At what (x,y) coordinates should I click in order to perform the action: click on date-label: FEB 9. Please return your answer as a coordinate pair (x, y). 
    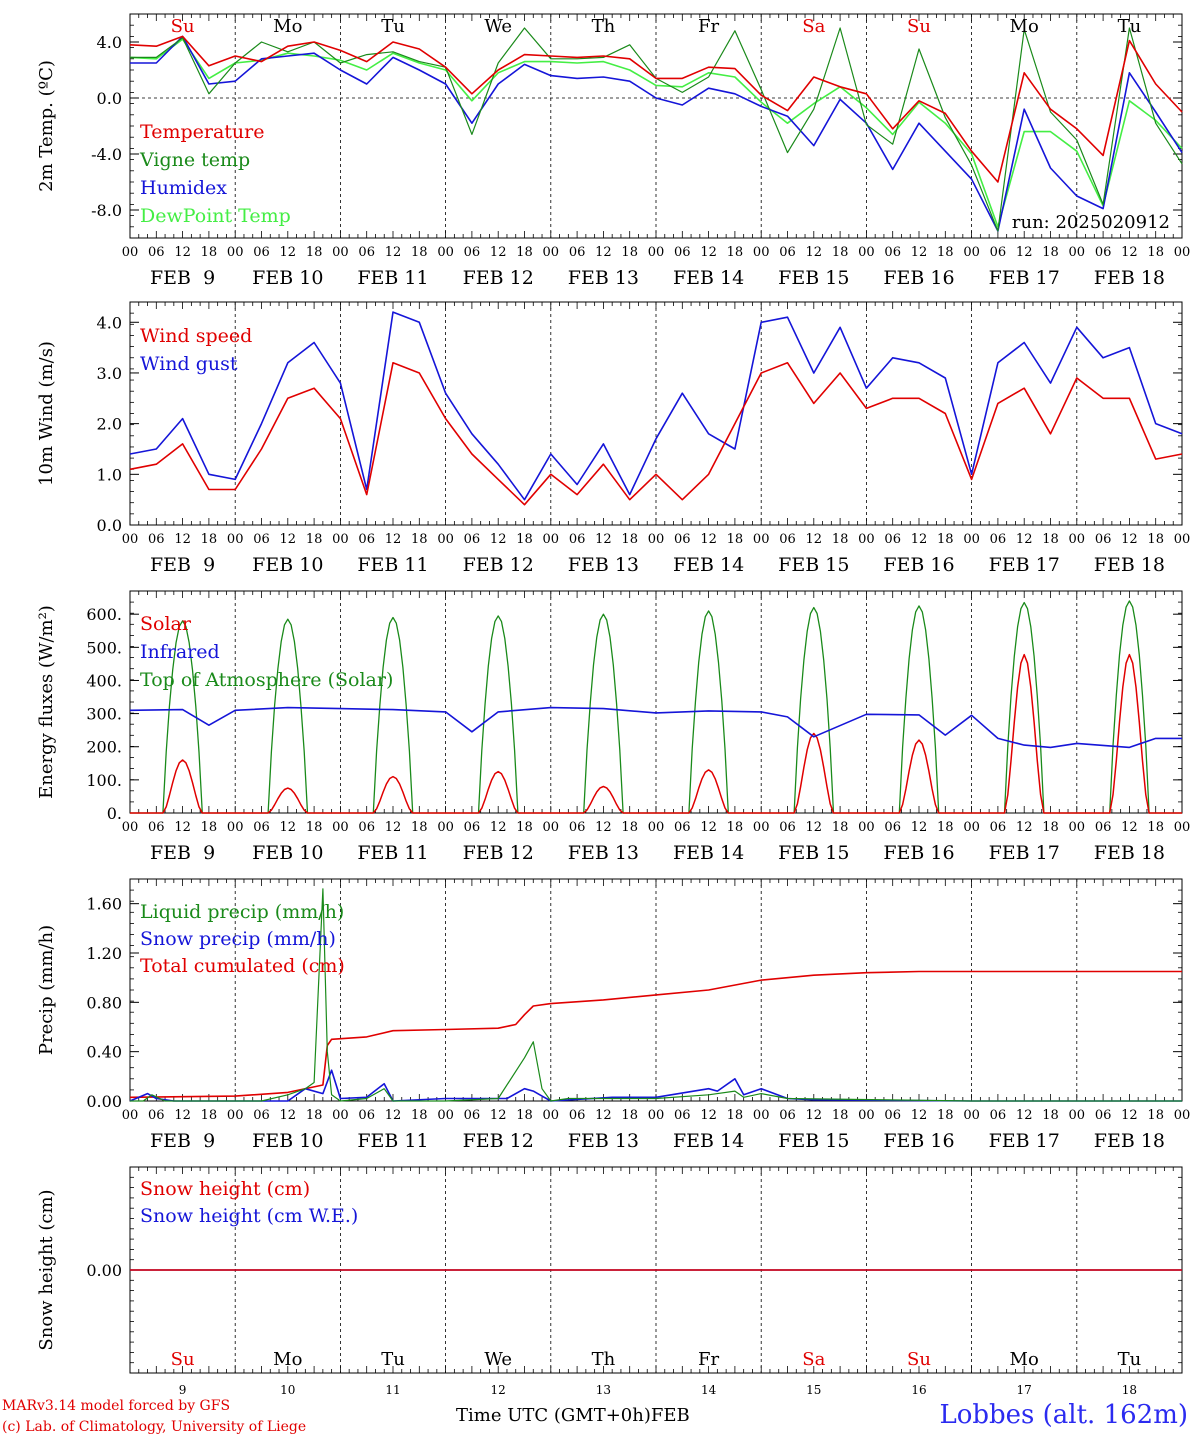
    Looking at the image, I should click on (182, 1141).